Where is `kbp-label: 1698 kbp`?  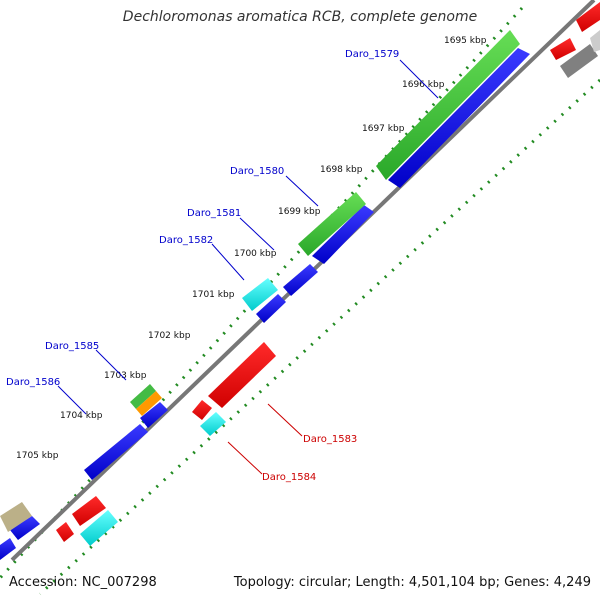
kbp-label: 1698 kbp is located at coordinates (341, 170).